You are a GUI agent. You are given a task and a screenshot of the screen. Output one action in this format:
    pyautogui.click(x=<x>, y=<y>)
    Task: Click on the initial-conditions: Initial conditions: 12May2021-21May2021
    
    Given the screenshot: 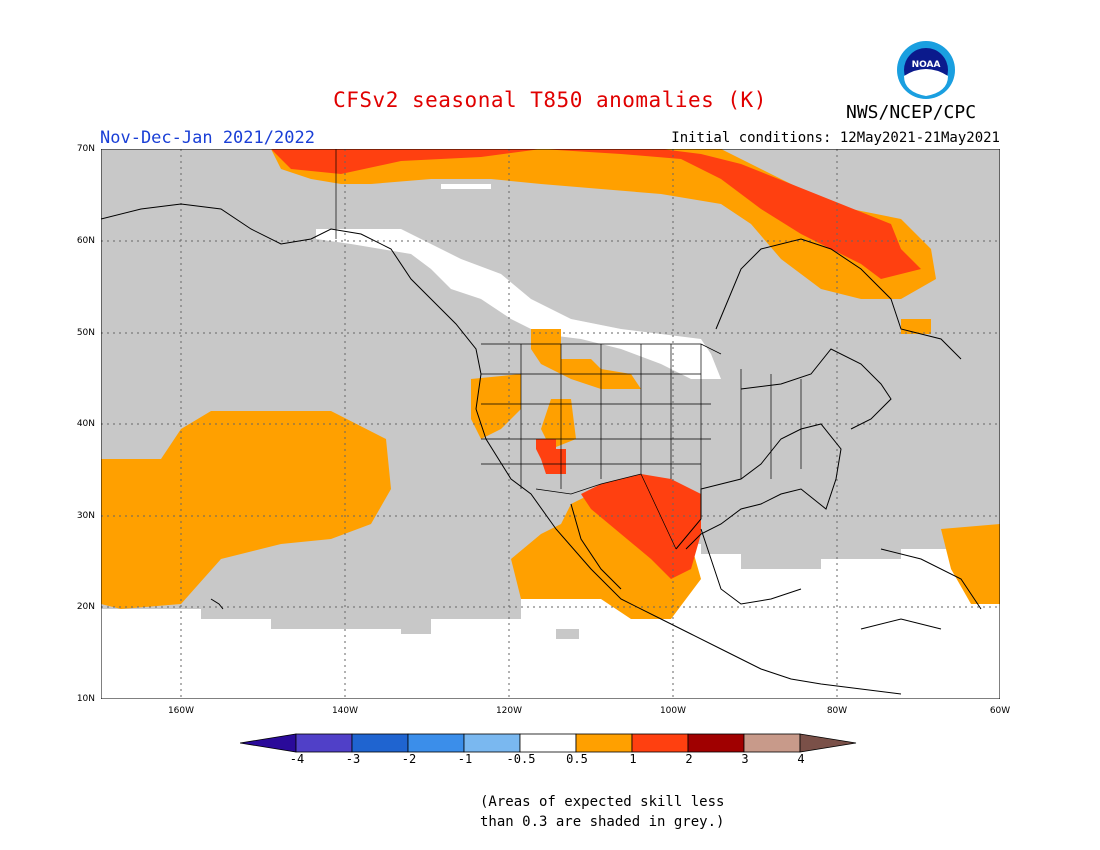 What is the action you would take?
    pyautogui.click(x=835, y=138)
    